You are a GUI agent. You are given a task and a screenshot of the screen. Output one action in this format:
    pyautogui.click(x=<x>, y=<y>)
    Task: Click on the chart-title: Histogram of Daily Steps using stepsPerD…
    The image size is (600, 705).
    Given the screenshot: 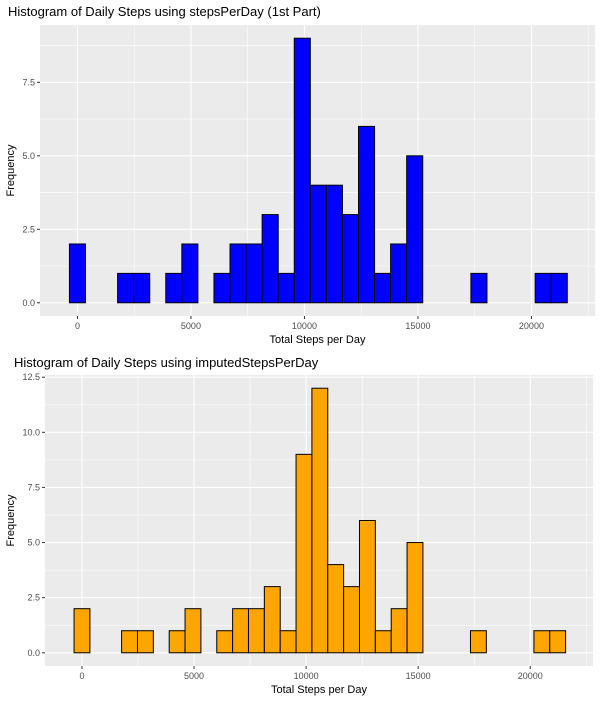 What is the action you would take?
    pyautogui.click(x=164, y=11)
    